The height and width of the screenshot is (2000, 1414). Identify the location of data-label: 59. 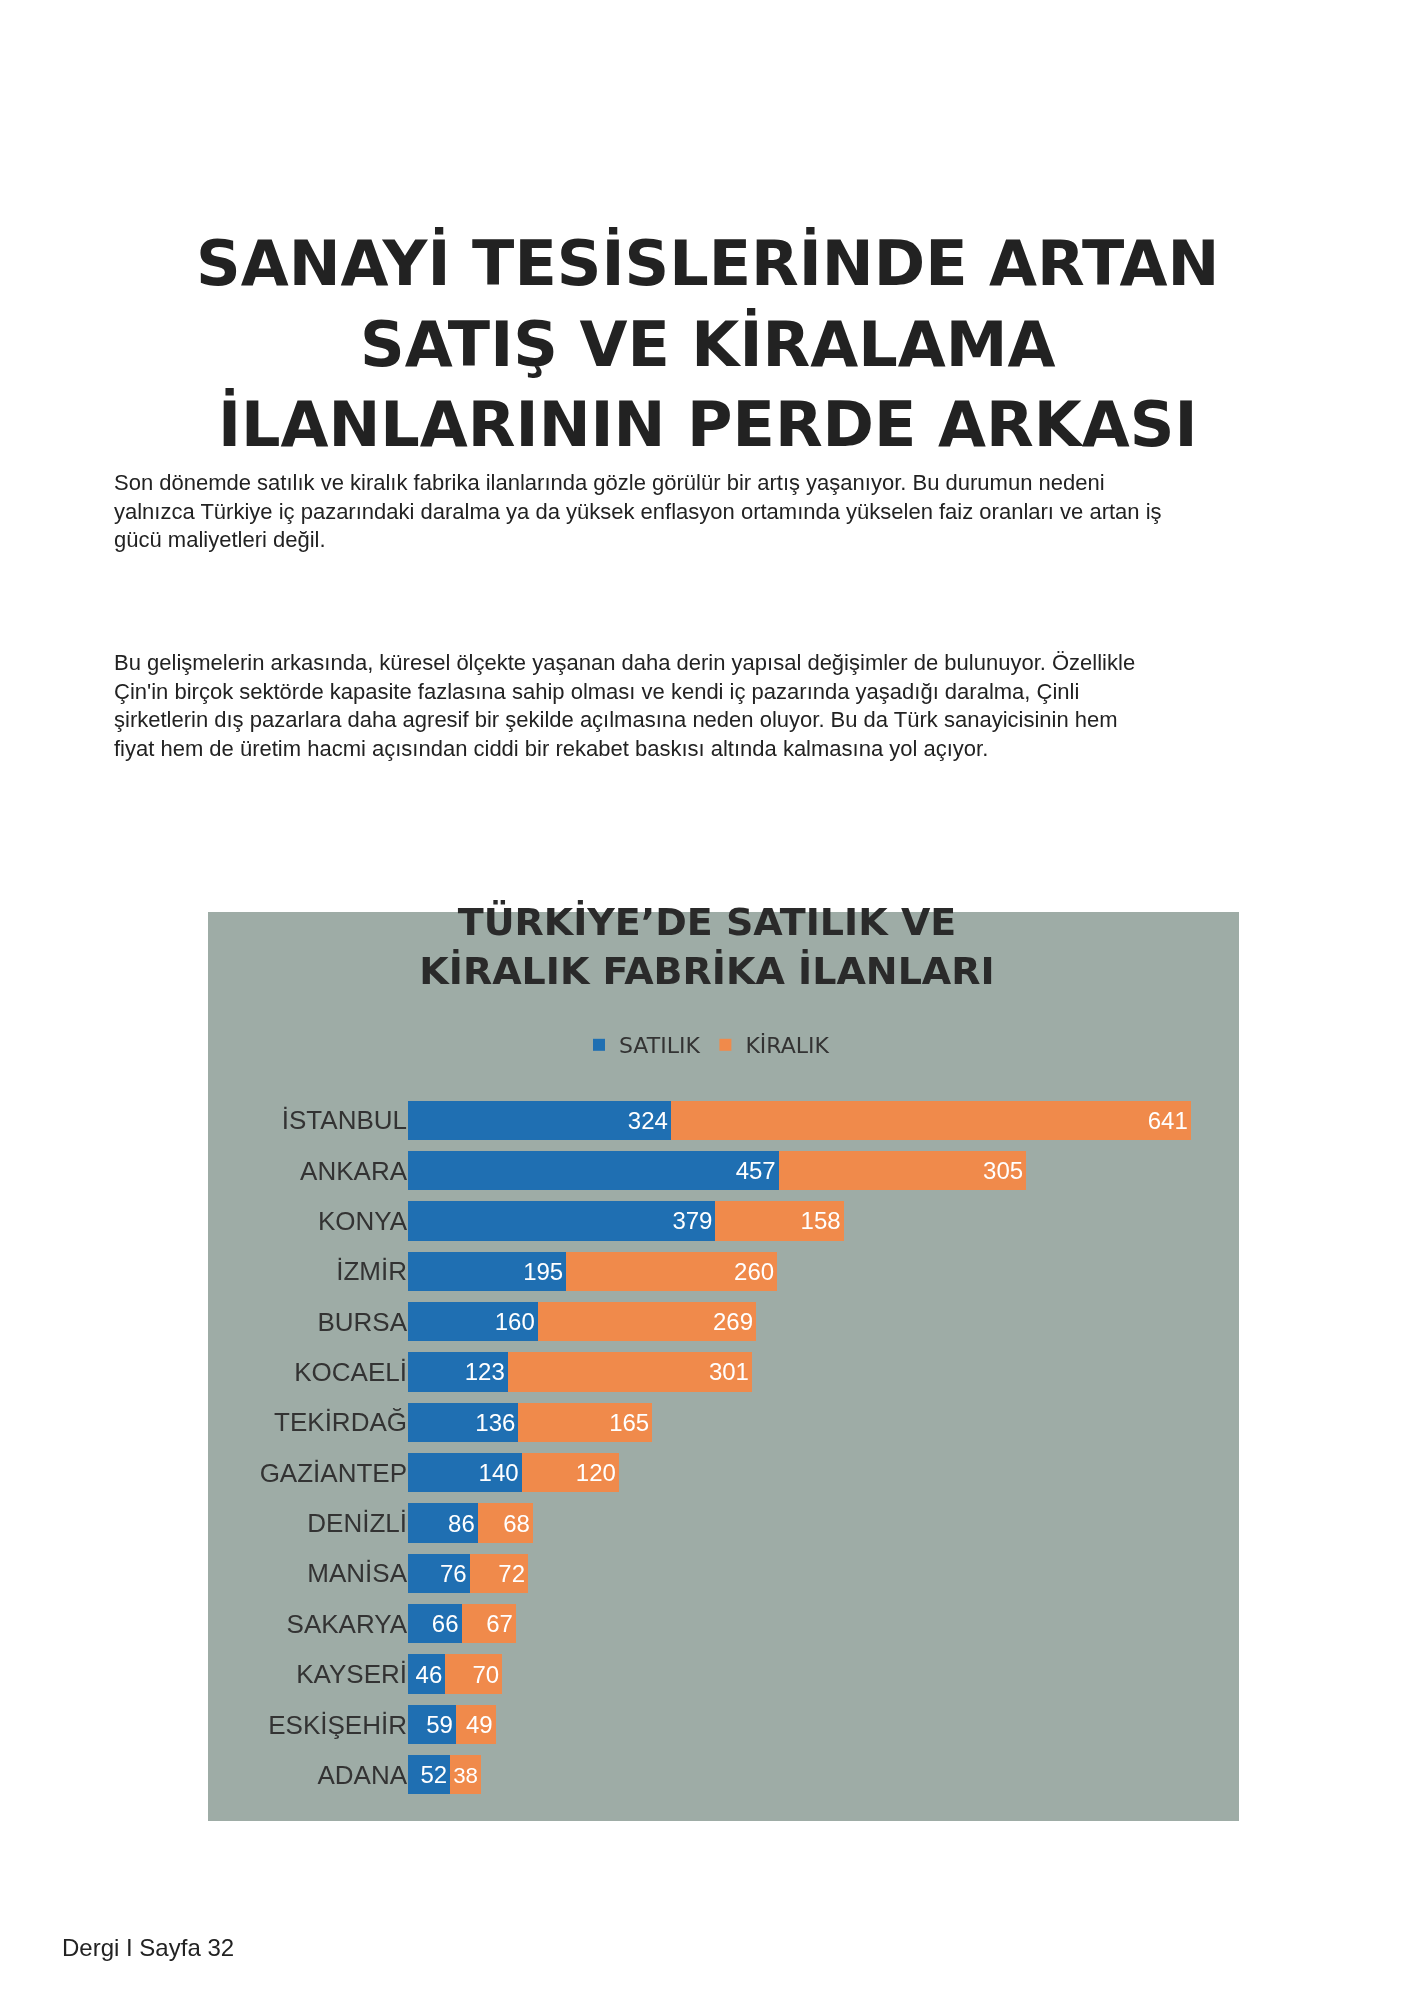
(439, 1724).